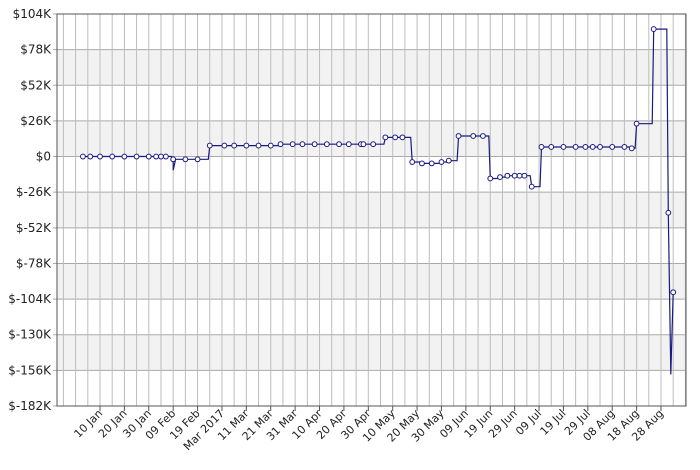 This screenshot has width=700, height=470. I want to click on y-tick-label: $-130K, so click(30, 335).